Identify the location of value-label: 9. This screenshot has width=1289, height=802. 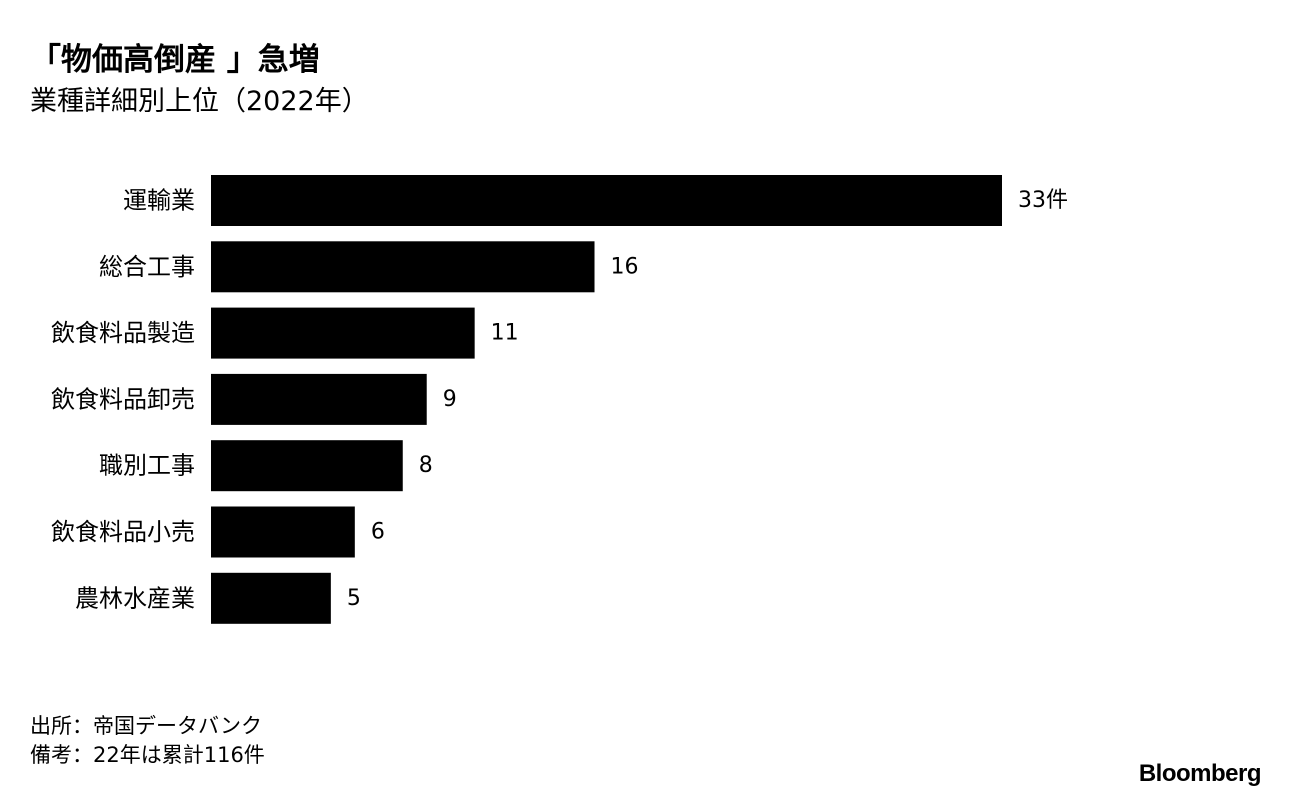
(450, 399).